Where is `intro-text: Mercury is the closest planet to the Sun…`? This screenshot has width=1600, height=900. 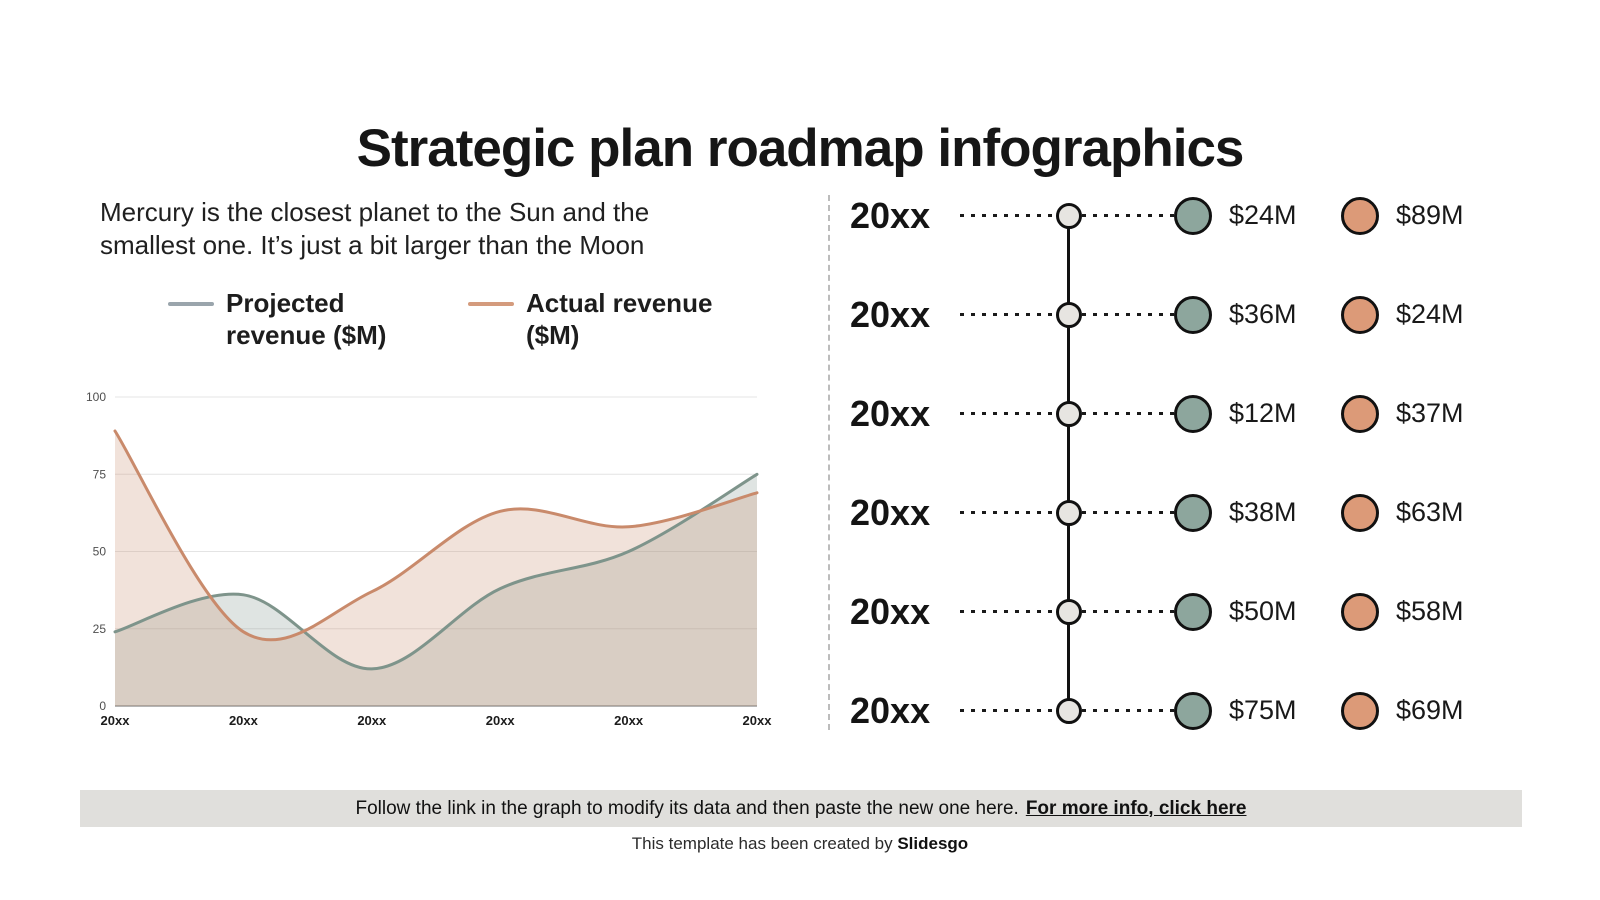 intro-text: Mercury is the closest planet to the Sun… is located at coordinates (375, 228).